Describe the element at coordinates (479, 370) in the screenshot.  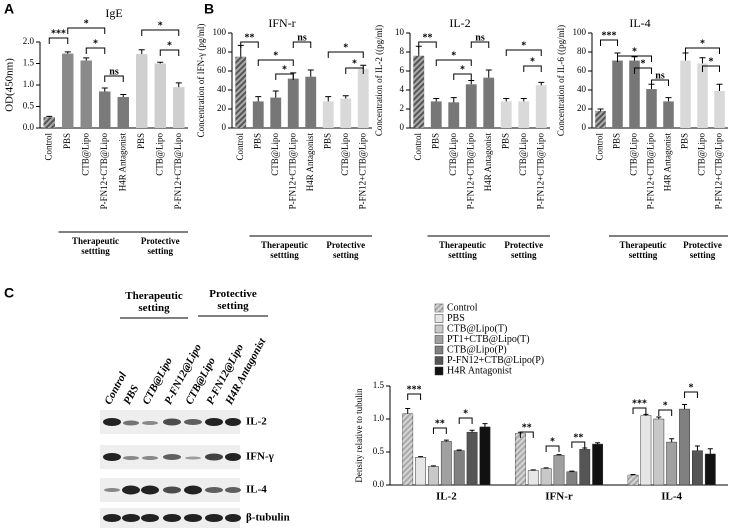
I see `legend-label: H4R Antagonist` at that location.